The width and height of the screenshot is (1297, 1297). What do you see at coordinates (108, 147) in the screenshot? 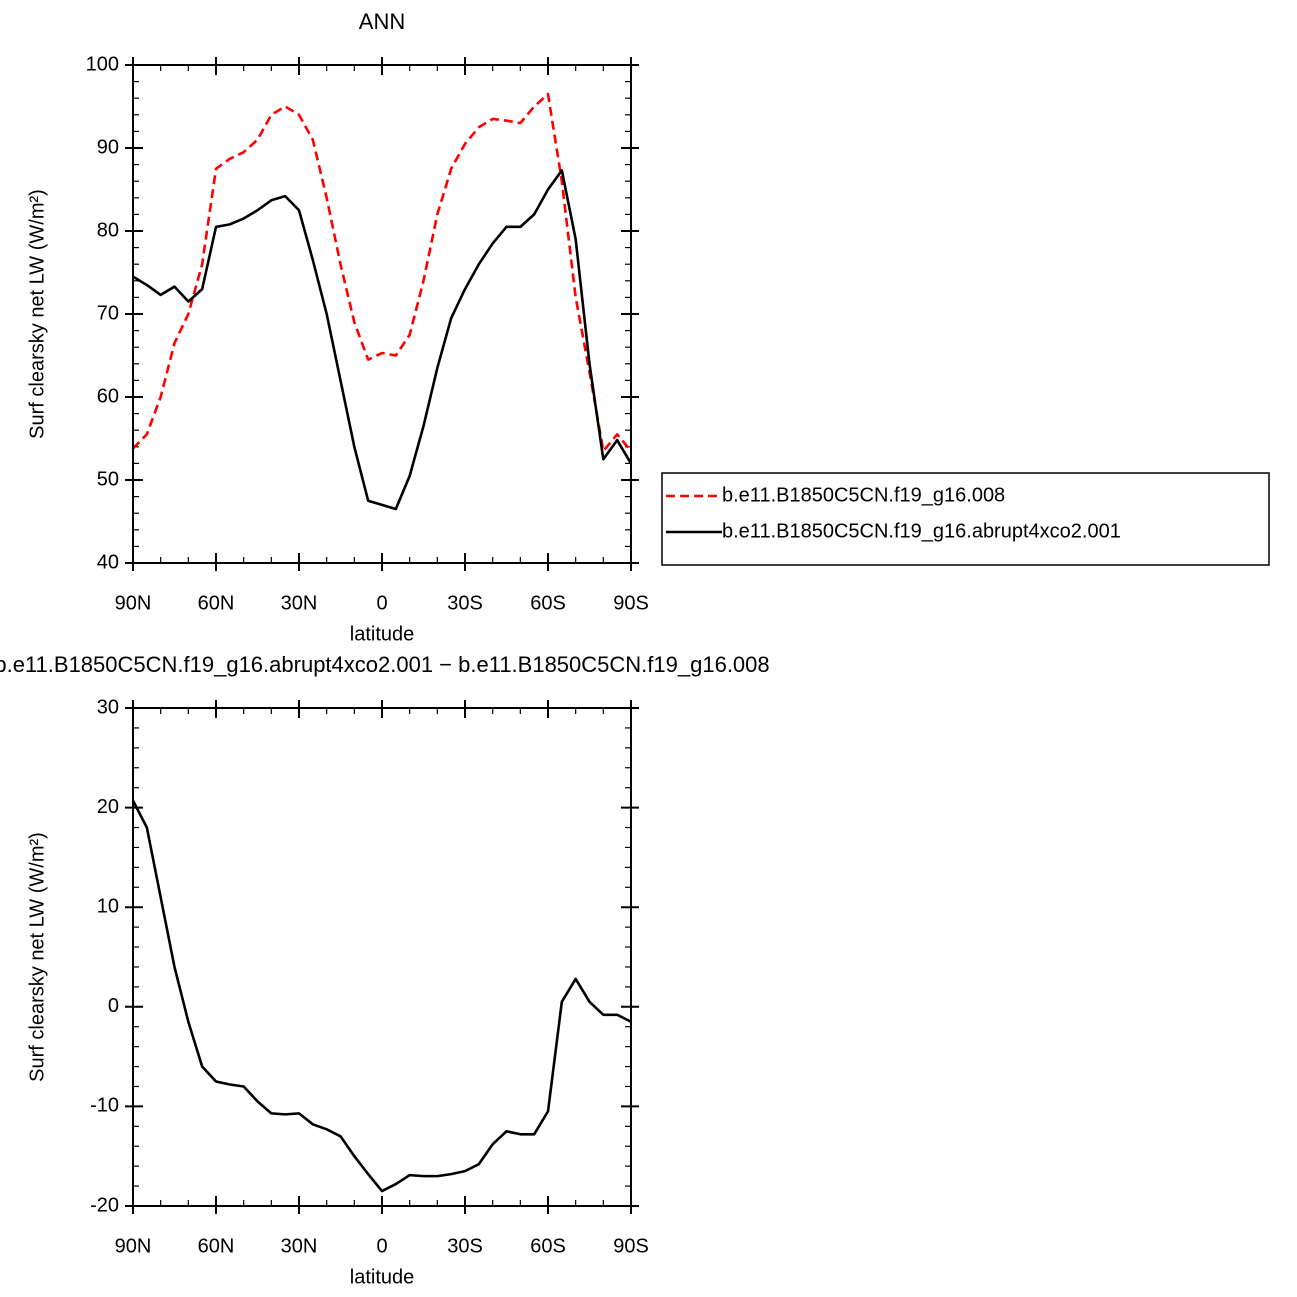
I see `y-tick-label: 90` at bounding box center [108, 147].